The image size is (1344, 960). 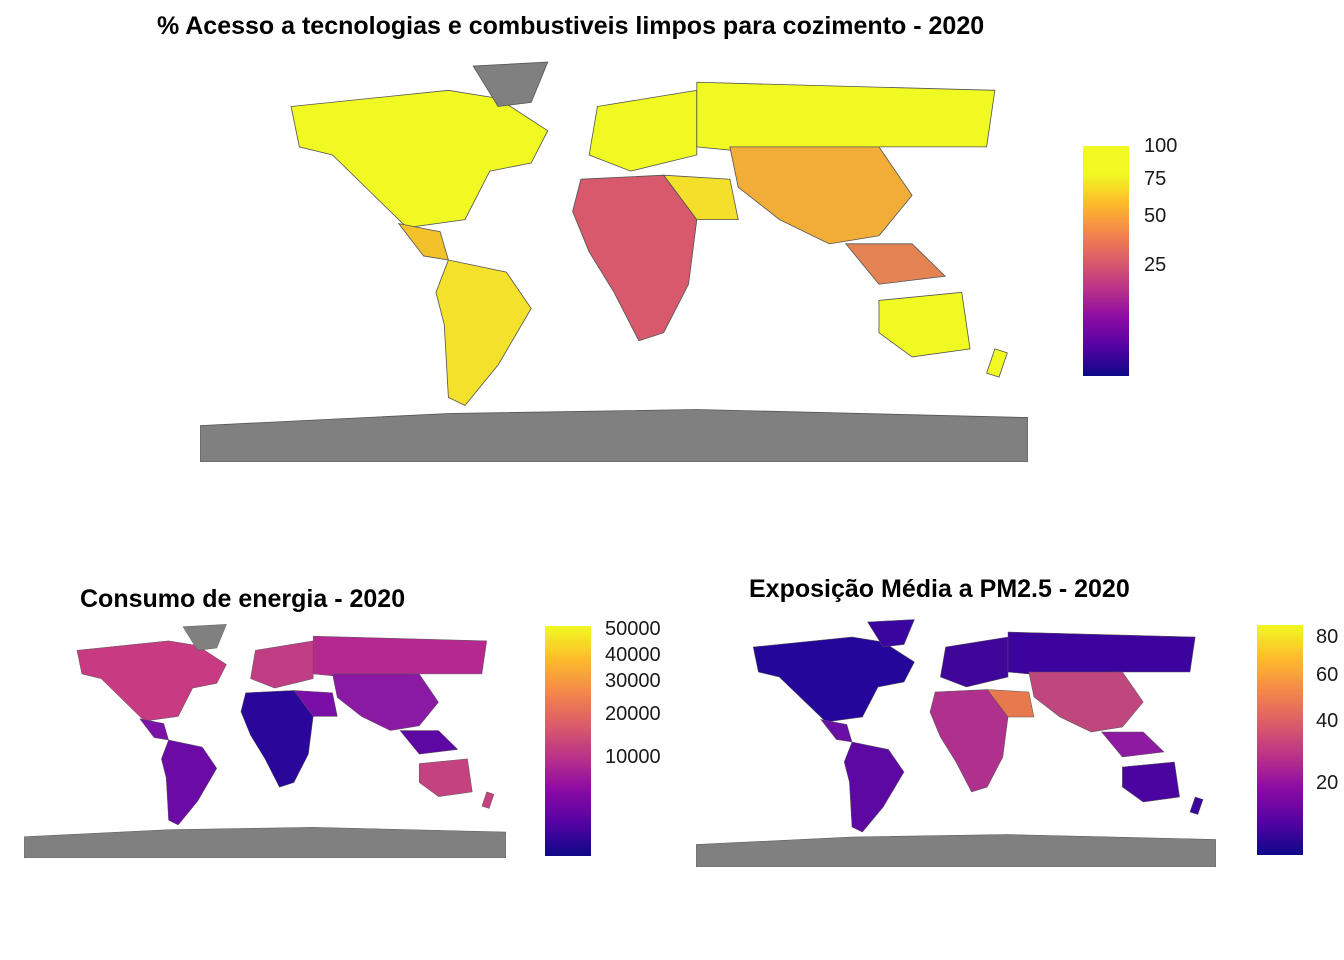 I want to click on legend-tick: 20, so click(x=1327, y=783).